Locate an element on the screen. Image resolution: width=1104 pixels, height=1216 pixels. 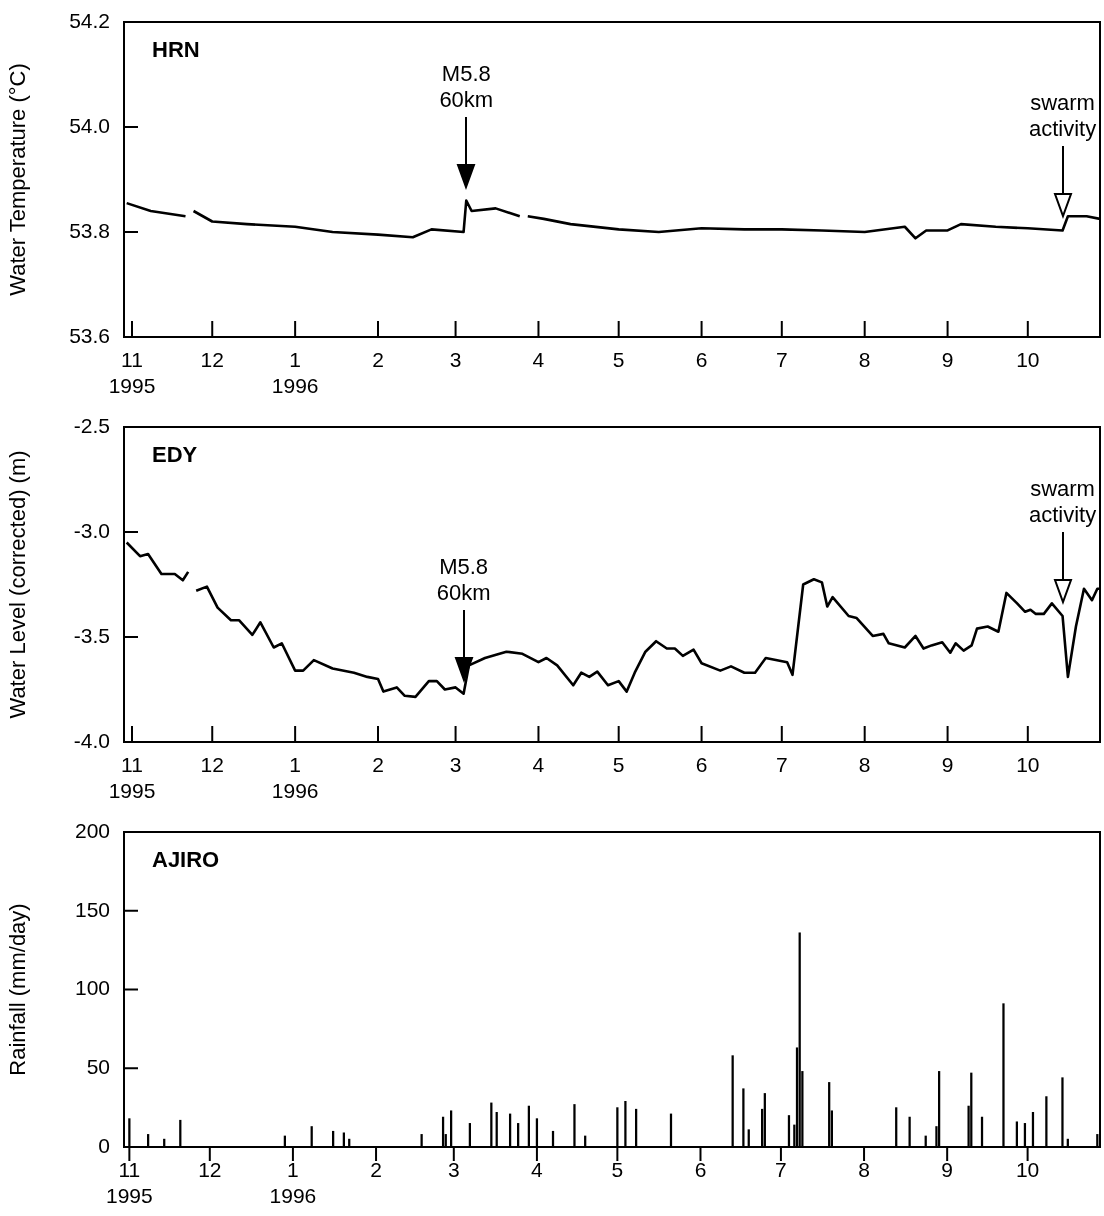
y-tick-label: -3.5 is located at coordinates (91, 635).